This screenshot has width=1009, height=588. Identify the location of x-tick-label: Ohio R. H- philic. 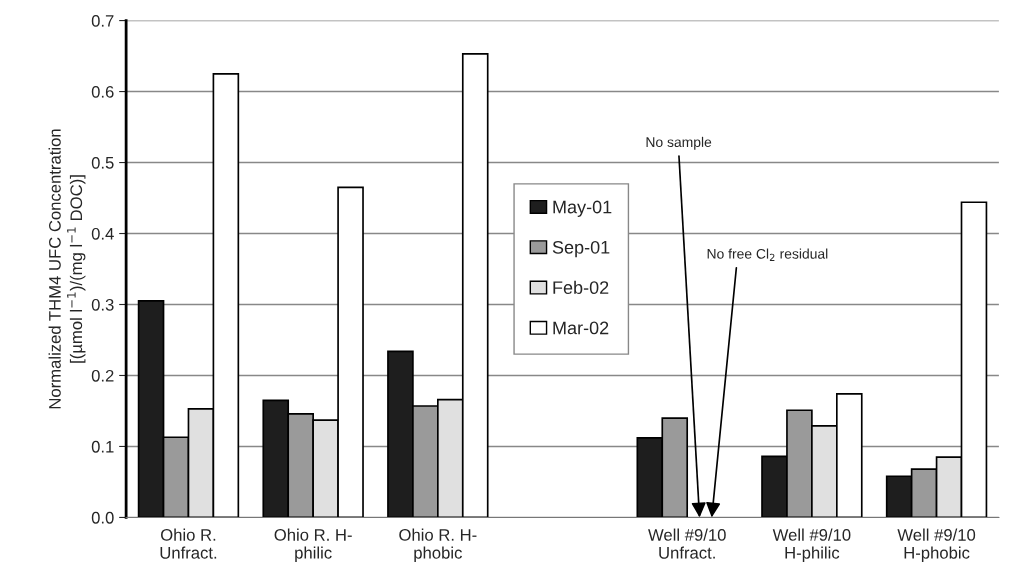
(313, 545).